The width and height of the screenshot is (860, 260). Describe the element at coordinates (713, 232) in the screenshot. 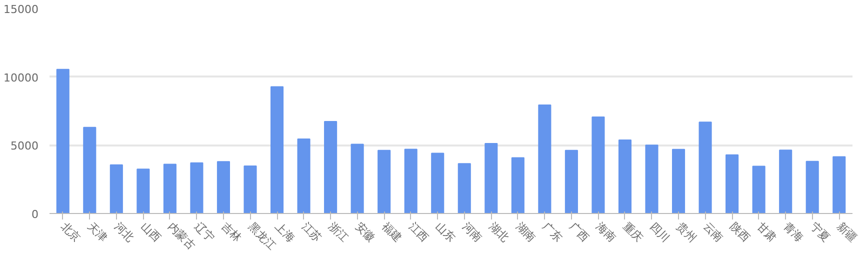

I see `x-tick-label: 云南` at that location.